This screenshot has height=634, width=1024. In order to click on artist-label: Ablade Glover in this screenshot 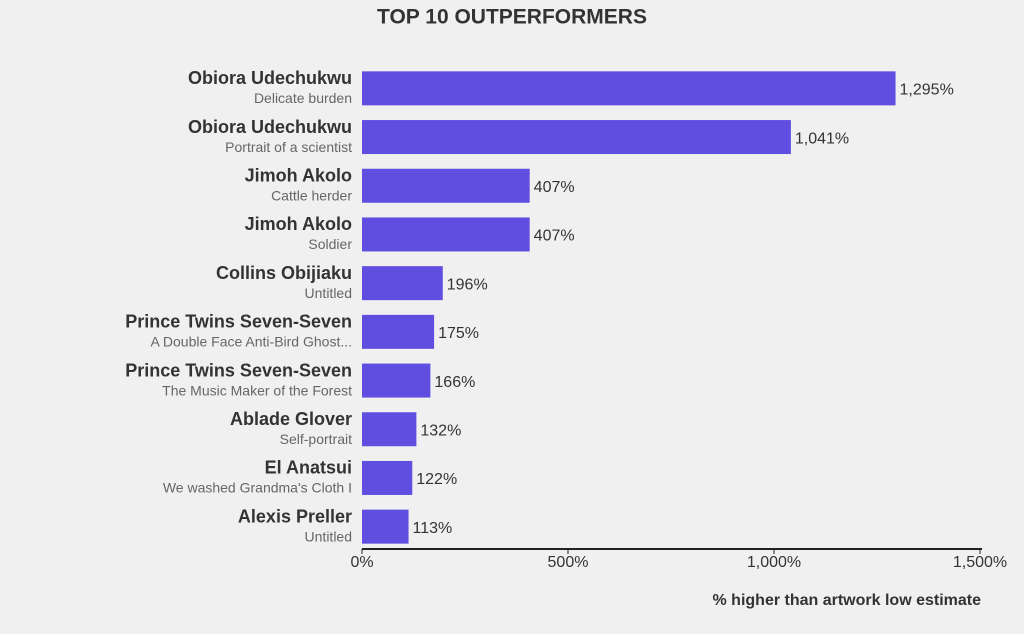, I will do `click(291, 419)`.